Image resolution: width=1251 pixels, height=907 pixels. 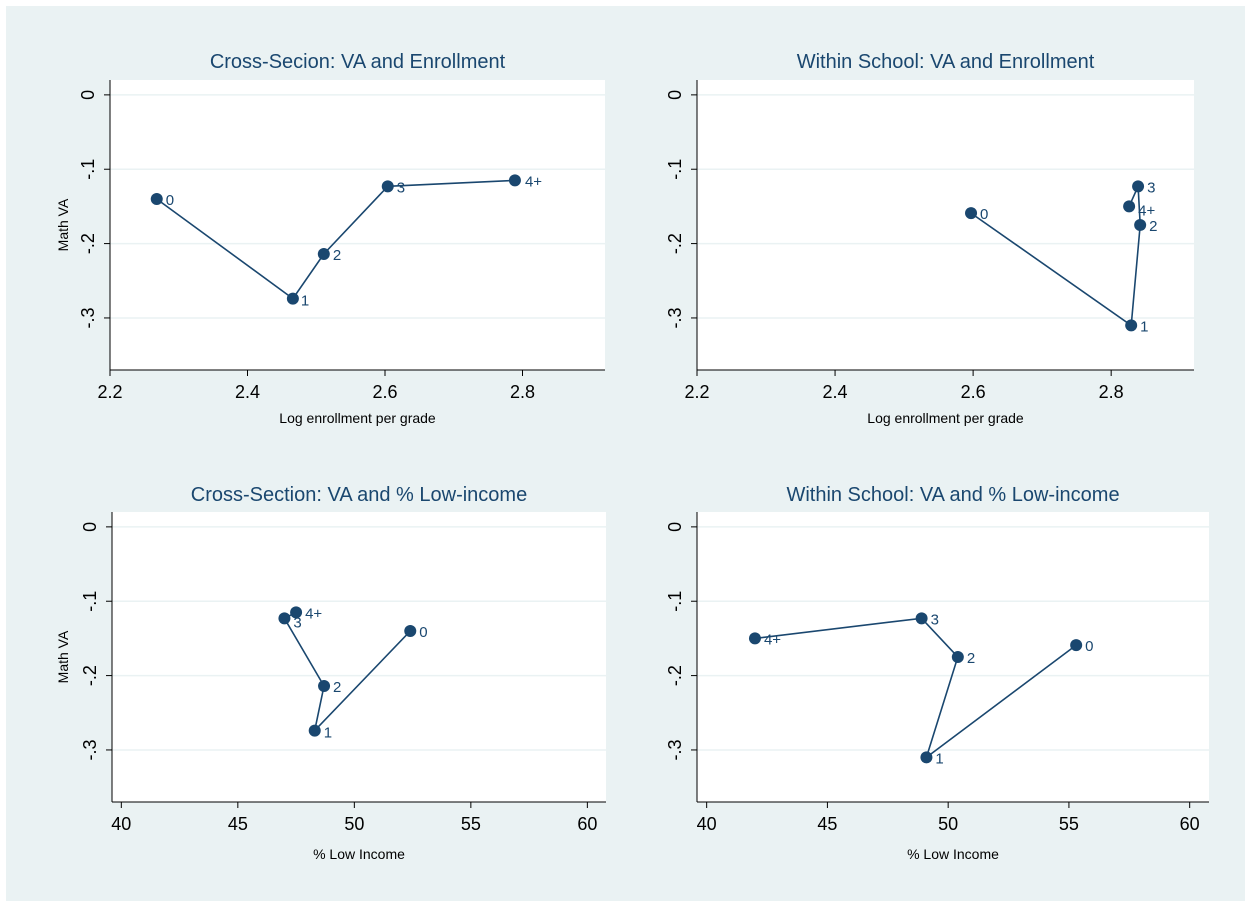 I want to click on panel-title: Within School: VA and Enrollment, so click(x=946, y=62).